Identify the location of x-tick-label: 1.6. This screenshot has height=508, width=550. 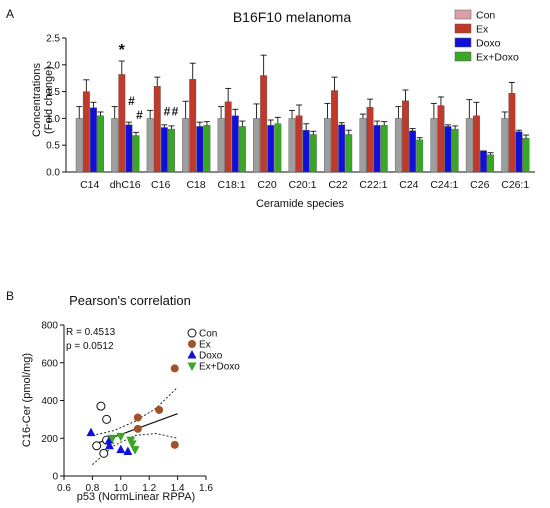
(206, 488).